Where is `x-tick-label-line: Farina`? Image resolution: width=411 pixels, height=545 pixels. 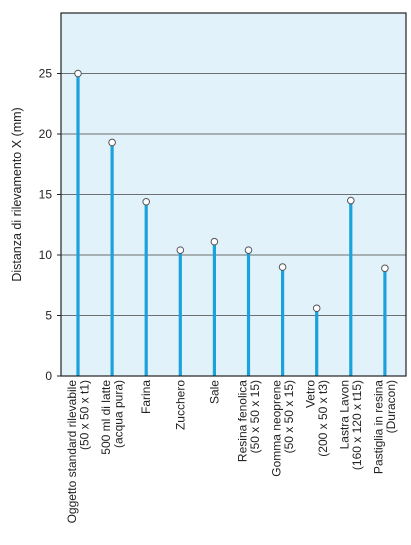 x-tick-label-line: Farina is located at coordinates (146, 397).